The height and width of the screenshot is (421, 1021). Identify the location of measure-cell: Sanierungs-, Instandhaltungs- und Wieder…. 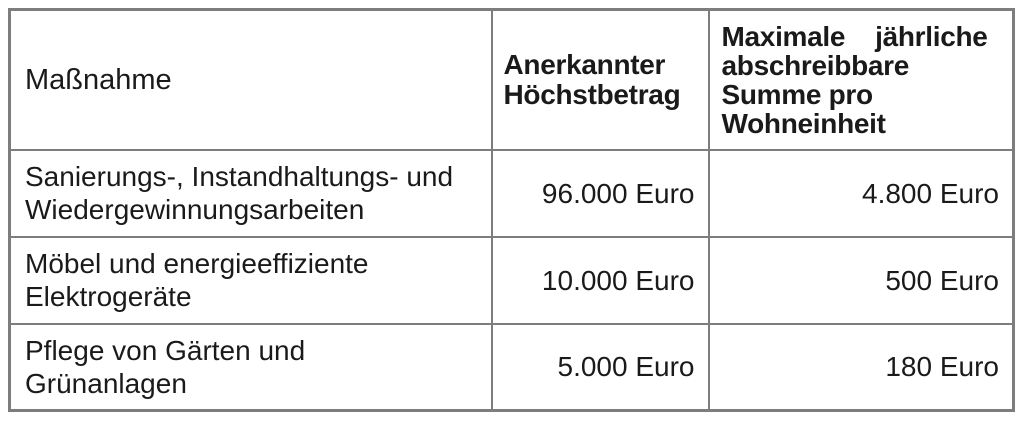
(250, 193).